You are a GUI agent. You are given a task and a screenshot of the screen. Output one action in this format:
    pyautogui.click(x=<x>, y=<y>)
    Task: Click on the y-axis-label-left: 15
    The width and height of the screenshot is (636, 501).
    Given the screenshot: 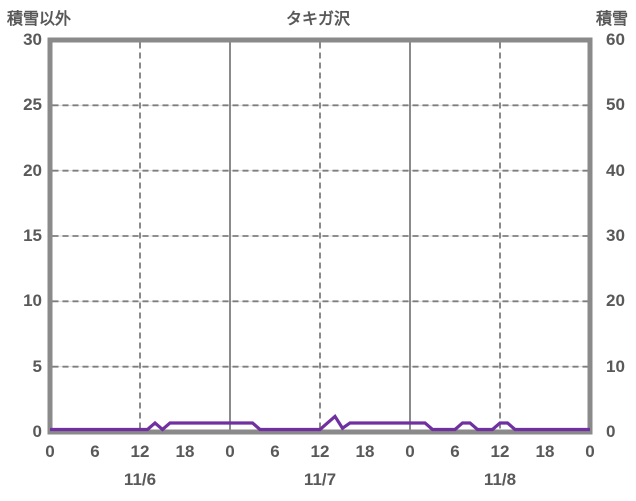 What is the action you would take?
    pyautogui.click(x=32, y=235)
    